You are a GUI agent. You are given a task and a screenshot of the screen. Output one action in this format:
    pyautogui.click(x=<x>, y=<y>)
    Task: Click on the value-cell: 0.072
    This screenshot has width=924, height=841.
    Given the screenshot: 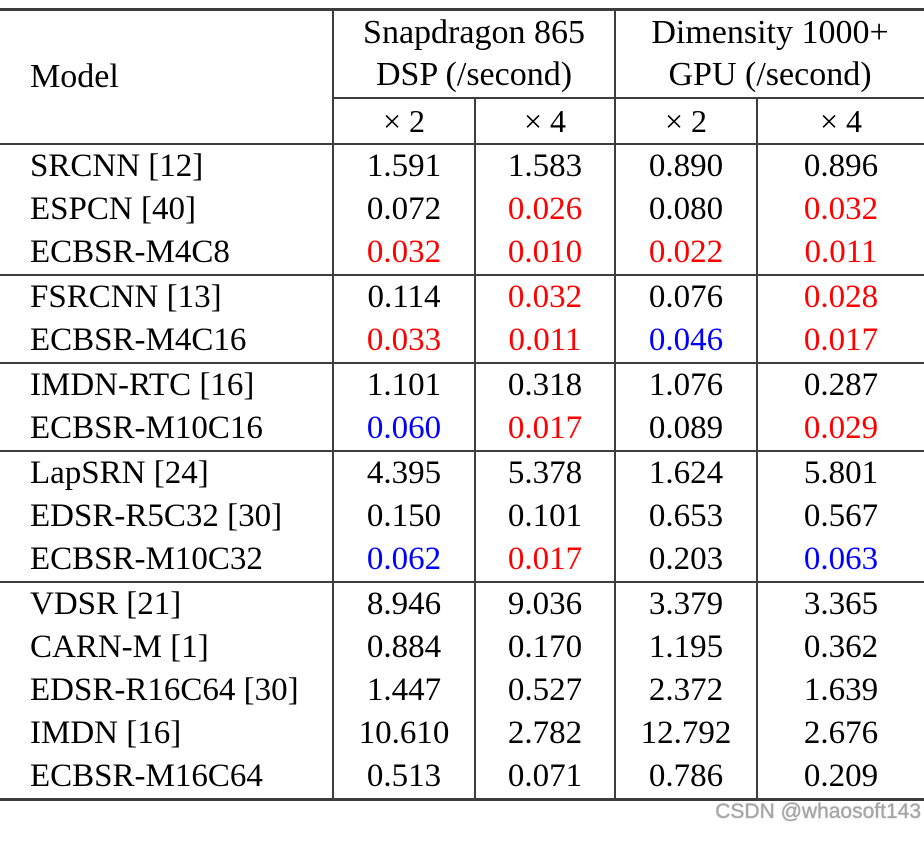 What is the action you would take?
    pyautogui.click(x=404, y=209)
    